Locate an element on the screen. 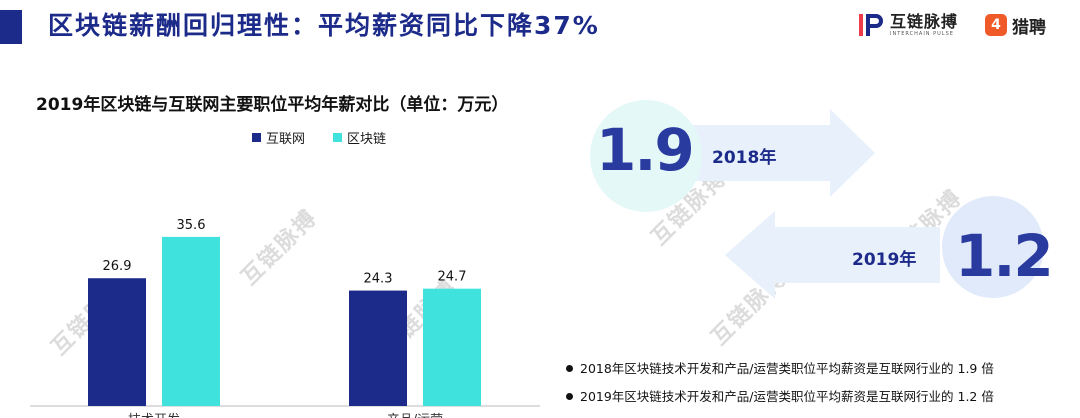  note-2018: 2018年区块链技术开发和产品/运营类职位平均薪资是互联网行业的 1.9 倍 is located at coordinates (780, 367).